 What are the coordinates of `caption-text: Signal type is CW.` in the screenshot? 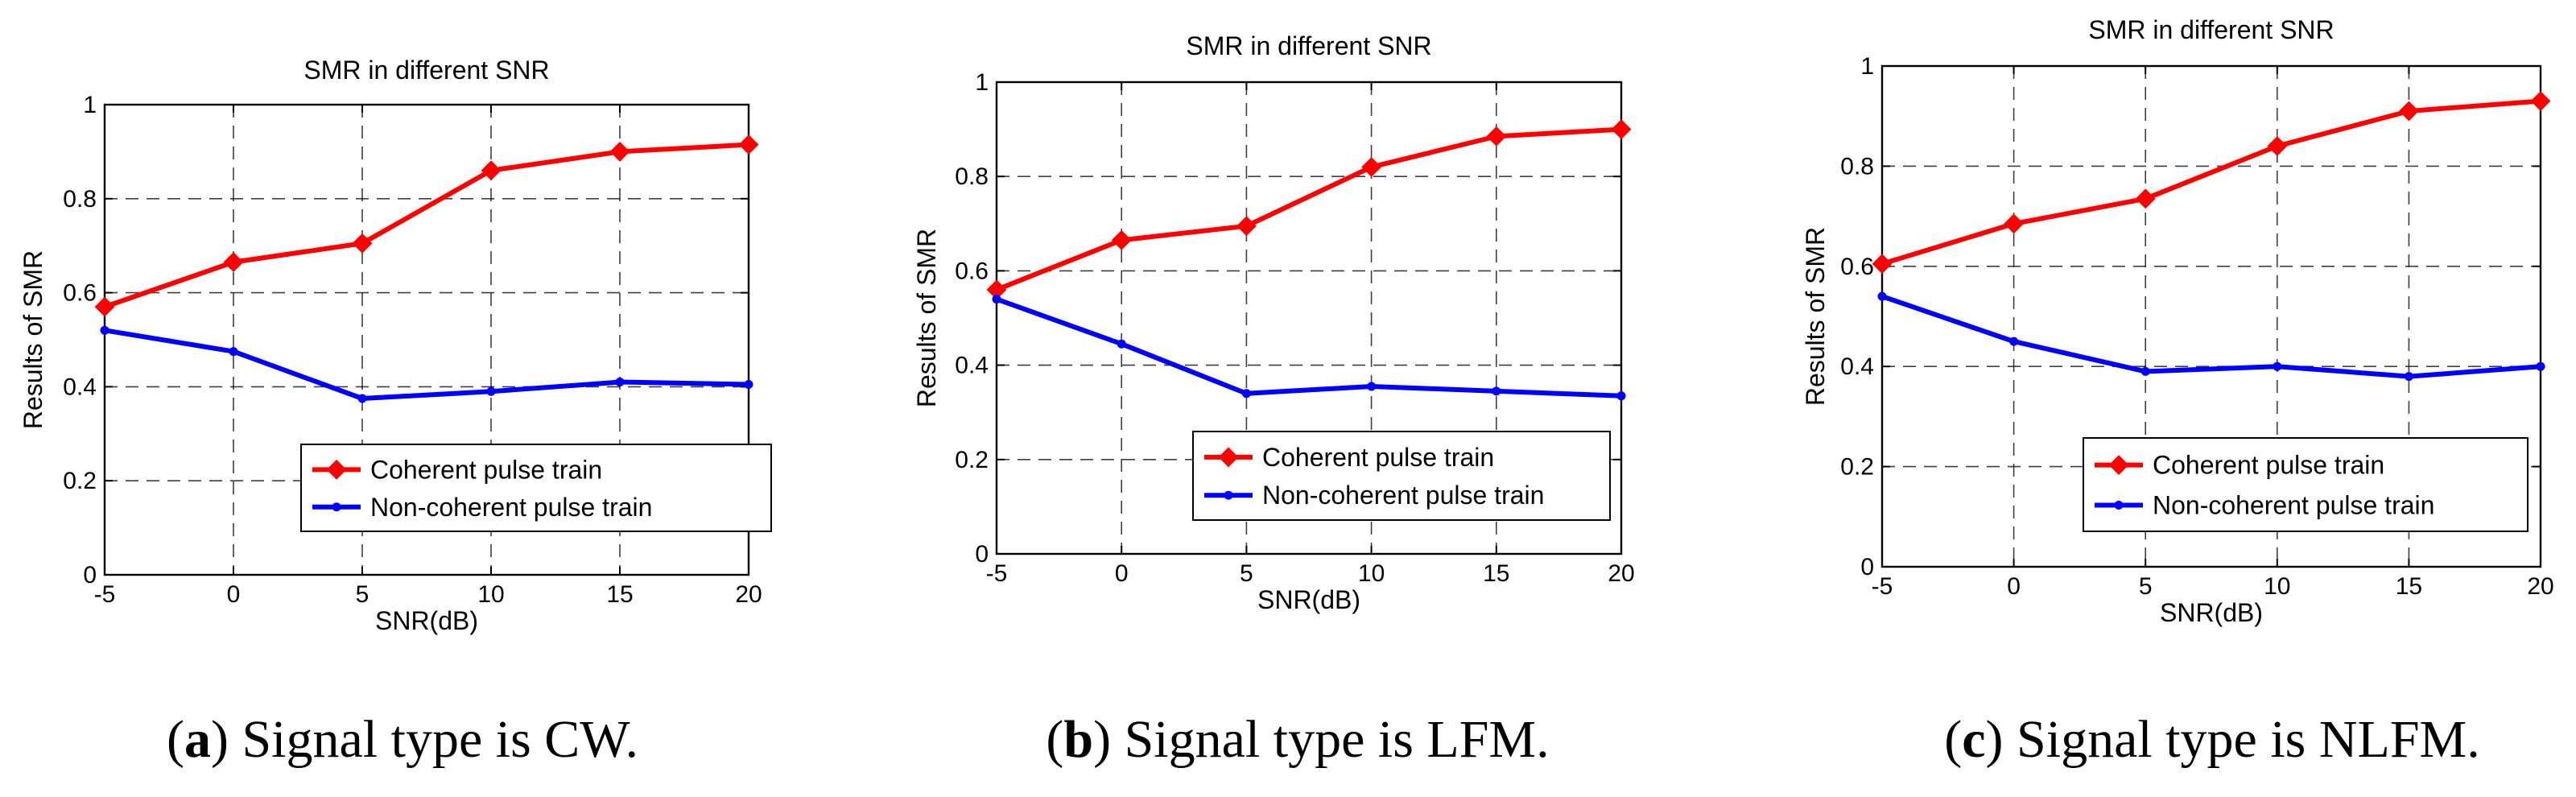 It's located at (433, 739).